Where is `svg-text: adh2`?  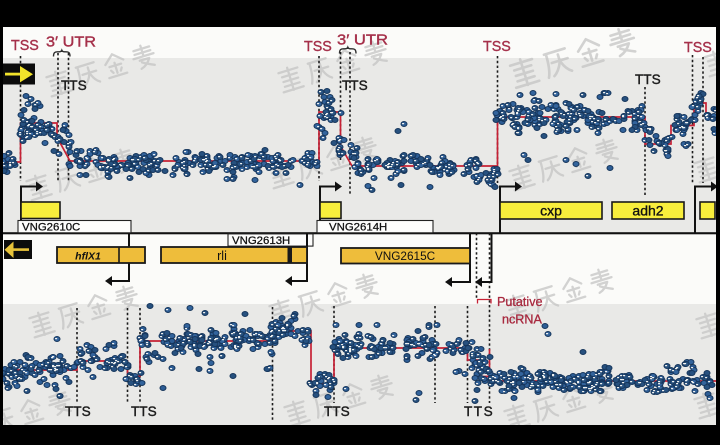
svg-text: adh2 is located at coordinates (647, 211).